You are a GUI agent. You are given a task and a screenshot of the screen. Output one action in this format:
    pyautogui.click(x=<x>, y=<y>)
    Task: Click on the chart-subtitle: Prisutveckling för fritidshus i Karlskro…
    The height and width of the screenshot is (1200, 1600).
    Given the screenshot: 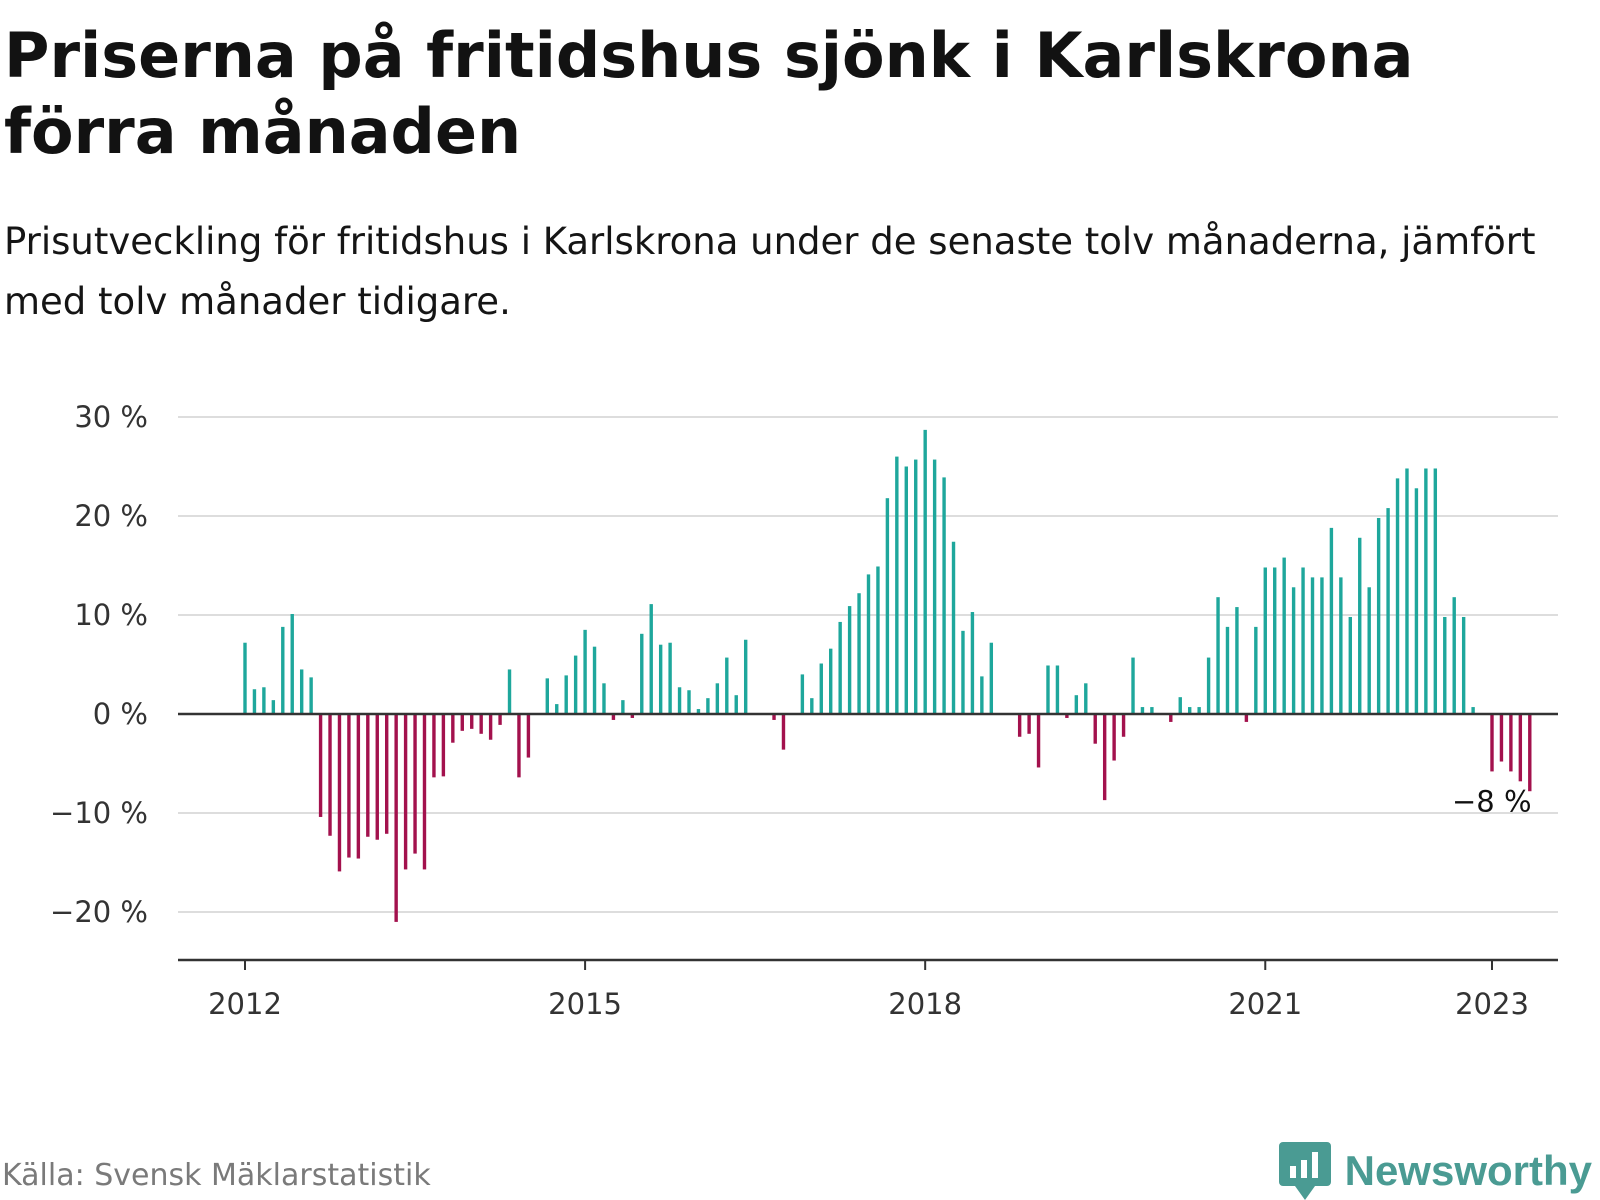 What is the action you would take?
    pyautogui.click(x=770, y=271)
    